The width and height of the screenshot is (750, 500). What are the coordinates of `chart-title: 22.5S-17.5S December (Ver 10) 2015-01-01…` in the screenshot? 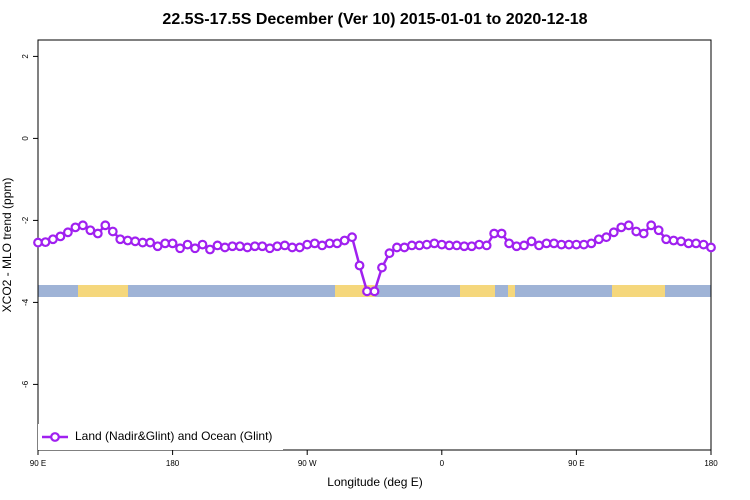 It's located at (374, 19).